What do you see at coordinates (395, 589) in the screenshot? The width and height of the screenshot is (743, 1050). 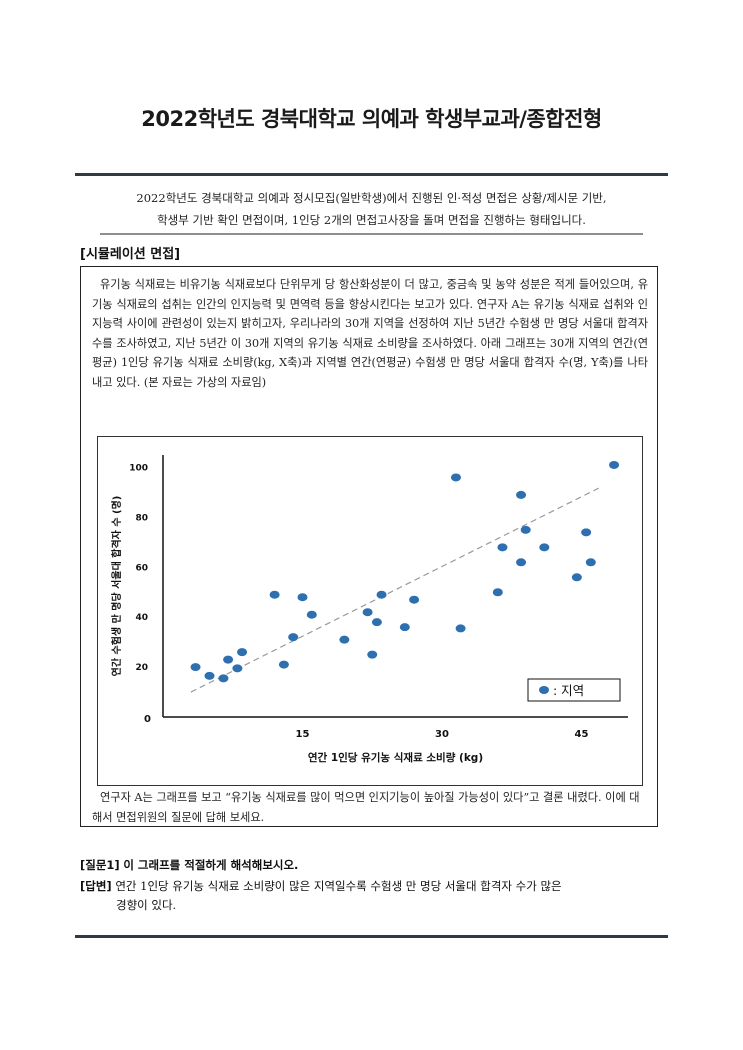 I see `trend-line` at bounding box center [395, 589].